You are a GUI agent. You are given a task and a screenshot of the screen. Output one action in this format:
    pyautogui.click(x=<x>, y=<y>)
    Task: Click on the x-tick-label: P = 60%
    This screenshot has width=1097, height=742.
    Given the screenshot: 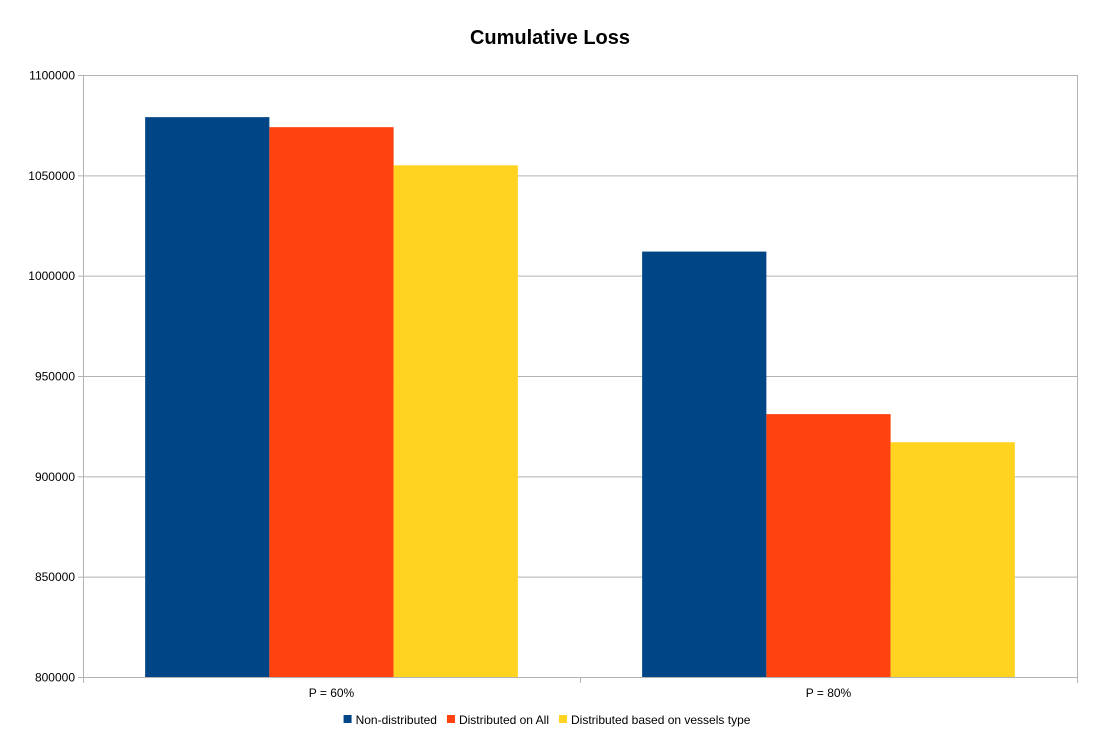 What is the action you would take?
    pyautogui.click(x=332, y=693)
    